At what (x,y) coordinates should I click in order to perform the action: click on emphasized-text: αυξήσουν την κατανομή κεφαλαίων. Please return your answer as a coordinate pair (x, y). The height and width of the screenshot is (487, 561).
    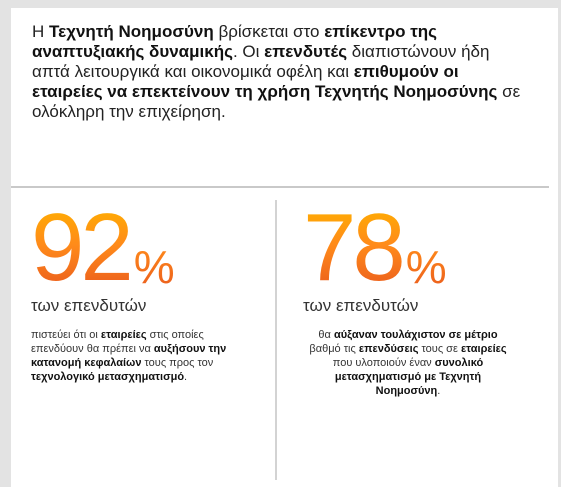
    Looking at the image, I should click on (129, 356).